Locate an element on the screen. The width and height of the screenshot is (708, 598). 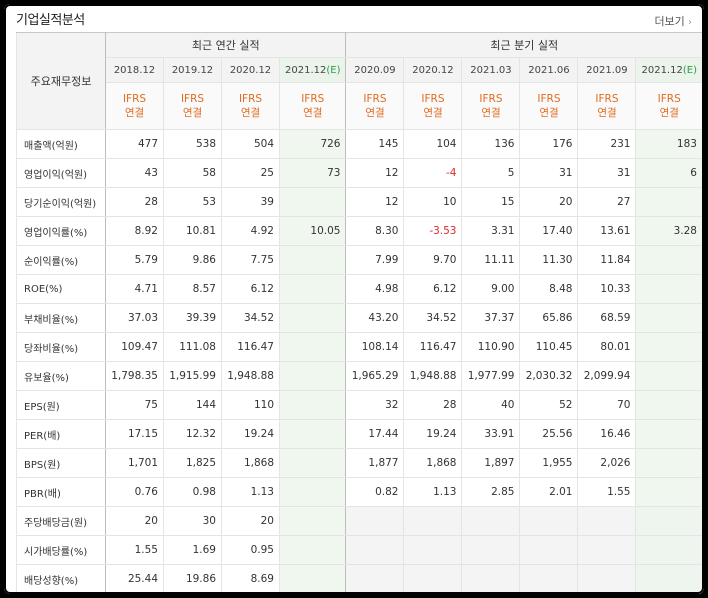
period-label: 2021.12 is located at coordinates (306, 70).